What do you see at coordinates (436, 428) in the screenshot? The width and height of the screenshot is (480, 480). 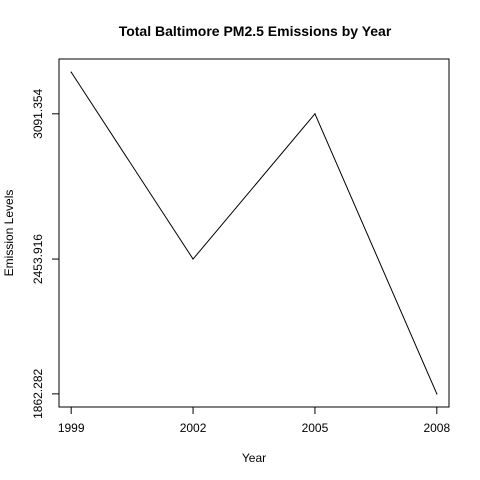 I see `x-tick-label: 2008` at bounding box center [436, 428].